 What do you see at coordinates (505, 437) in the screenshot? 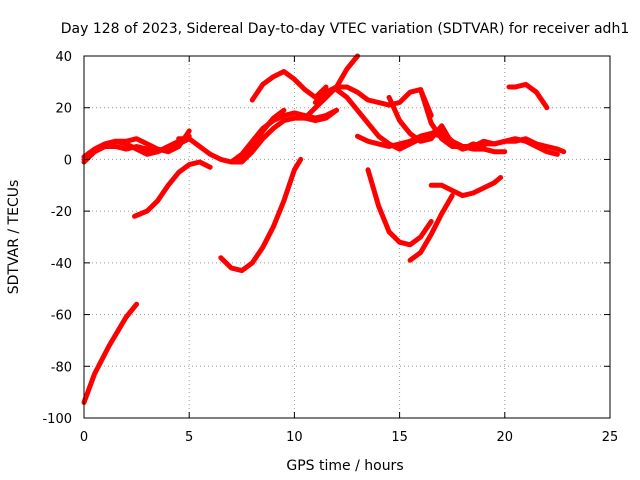
I see `x-tick-label: 20` at bounding box center [505, 437].